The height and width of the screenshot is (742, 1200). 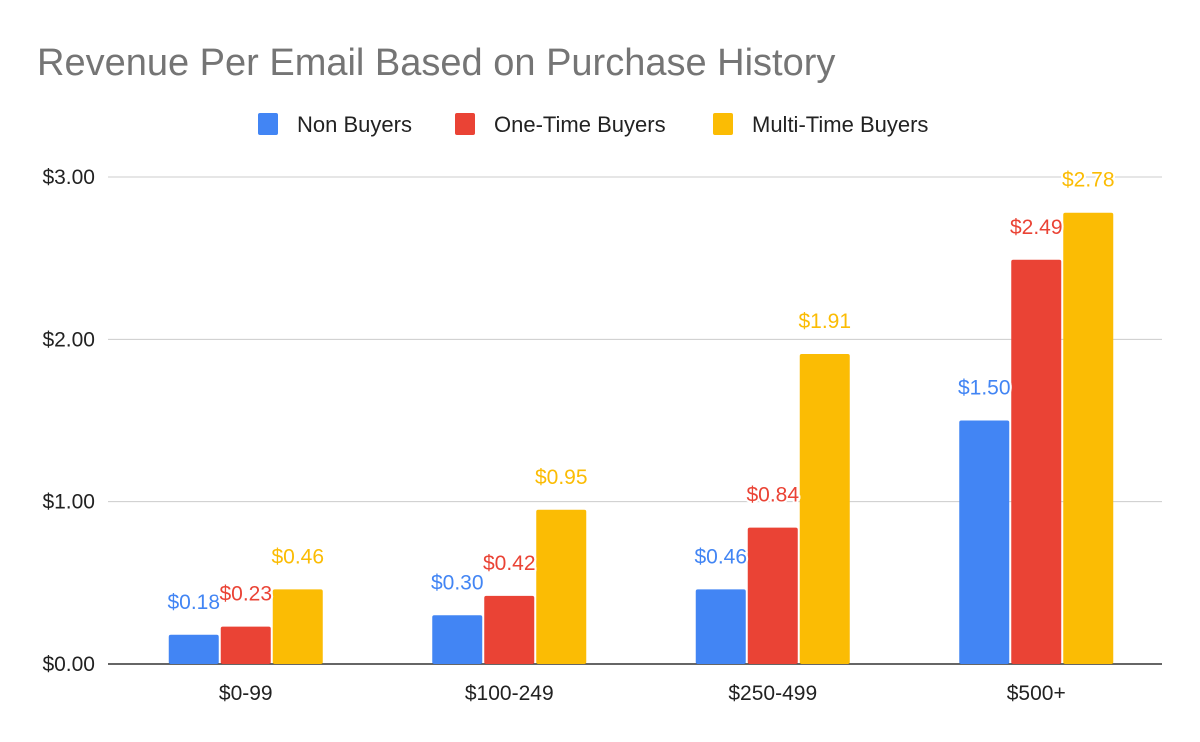 I want to click on data-label: $1.50, so click(x=984, y=388).